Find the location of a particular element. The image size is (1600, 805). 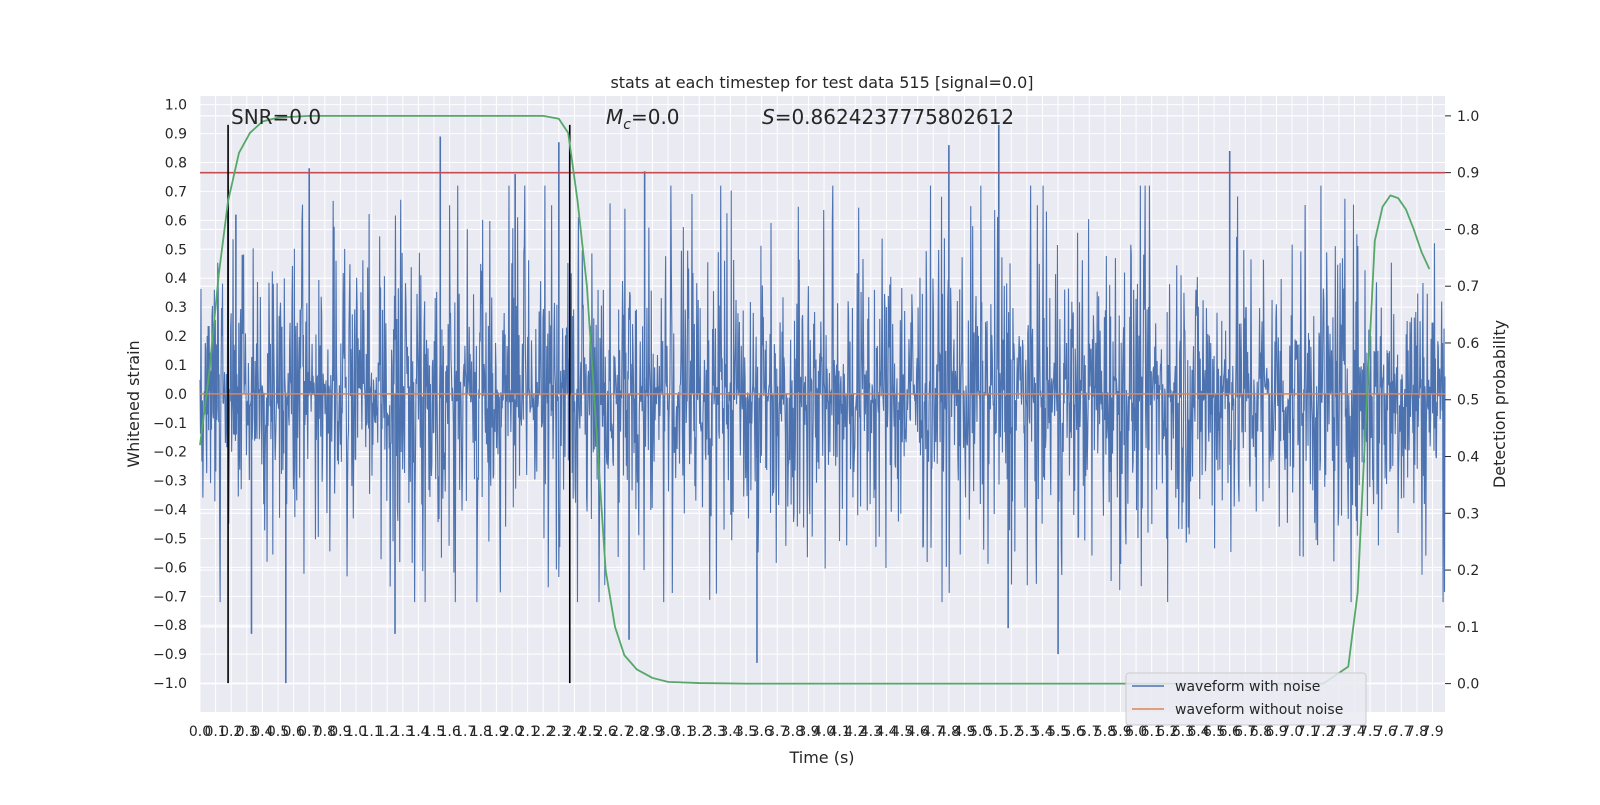

x-tick-label: 0.2 is located at coordinates (231, 732).